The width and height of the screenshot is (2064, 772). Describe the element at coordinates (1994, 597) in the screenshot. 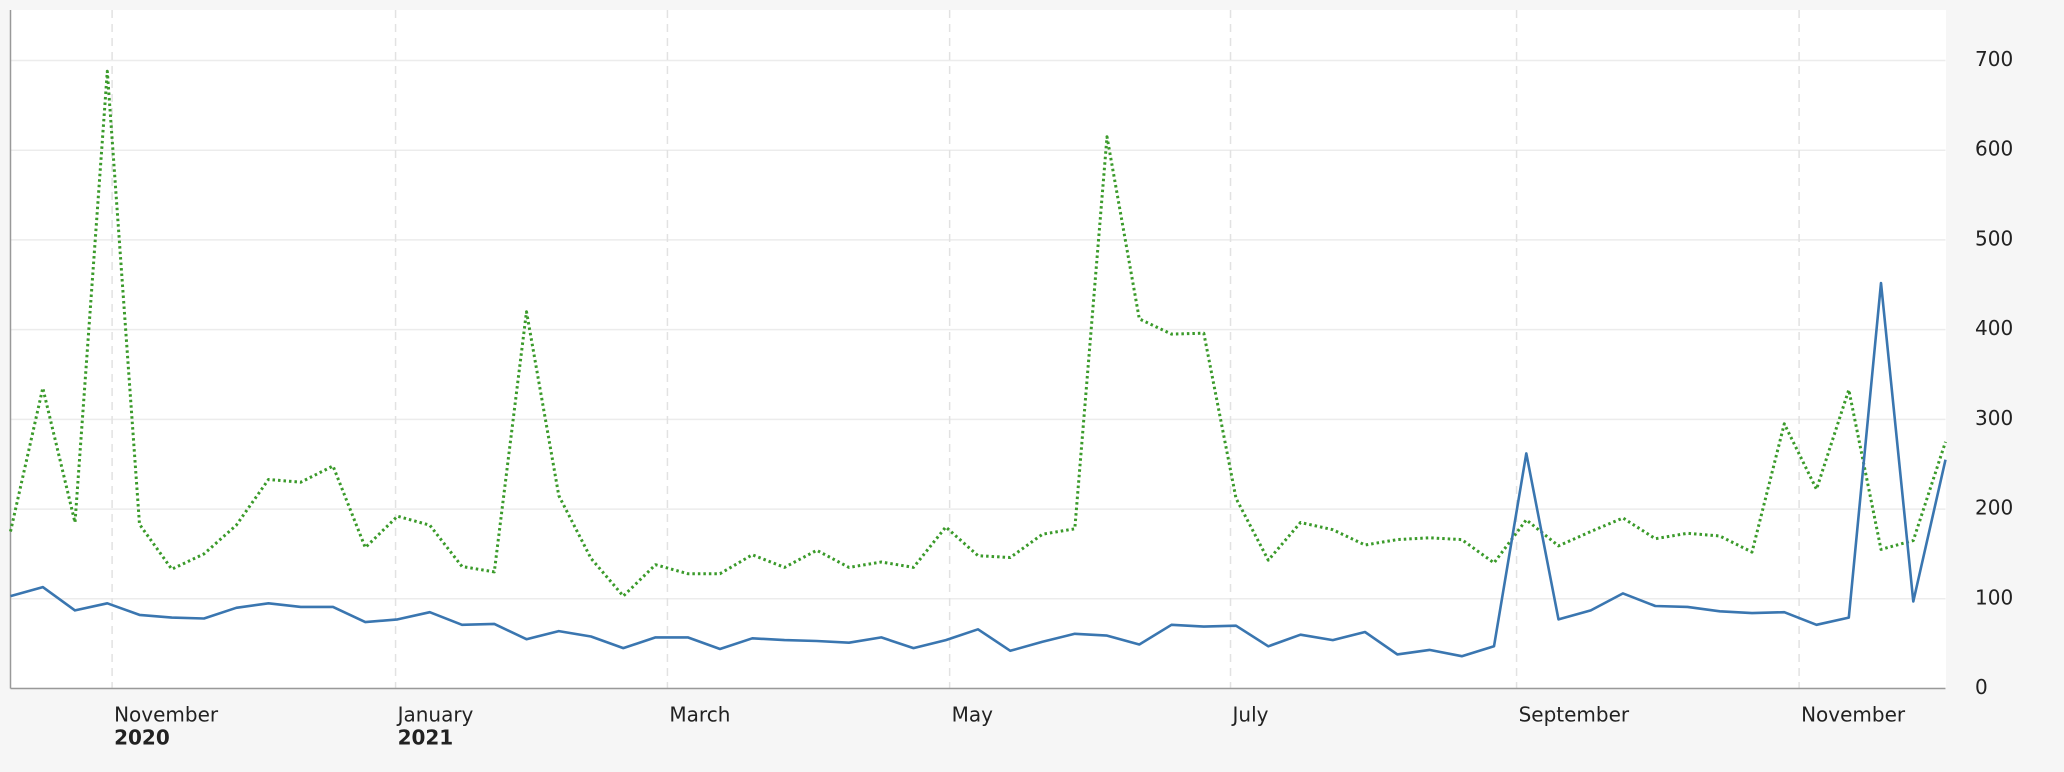

I see `y-tick-label: 100` at that location.